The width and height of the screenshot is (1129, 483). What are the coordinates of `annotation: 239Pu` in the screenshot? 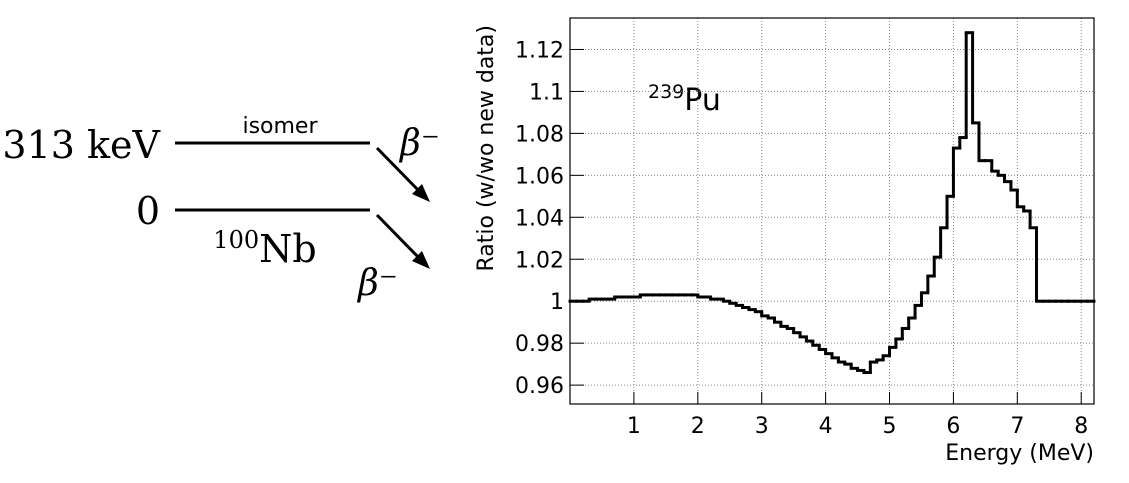 It's located at (684, 99).